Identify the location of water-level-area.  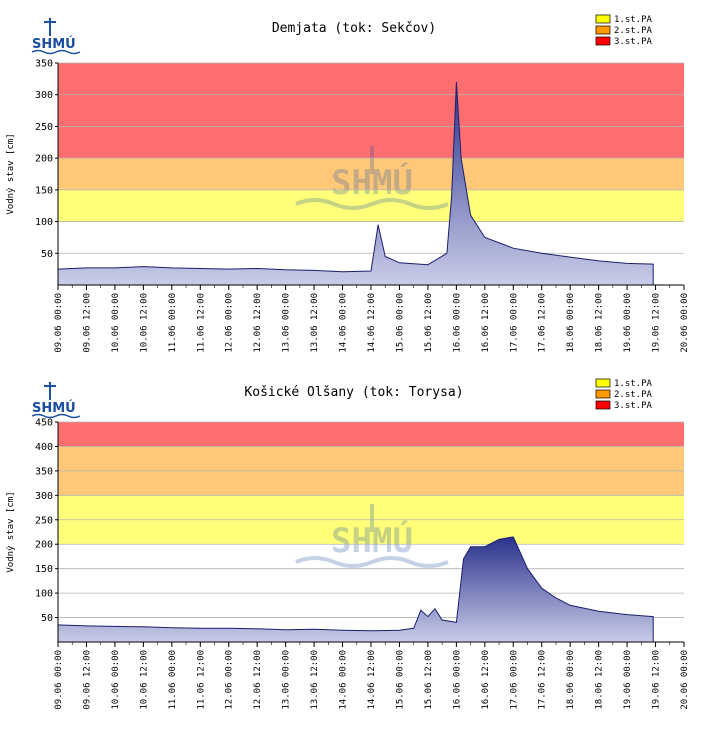
(355, 589).